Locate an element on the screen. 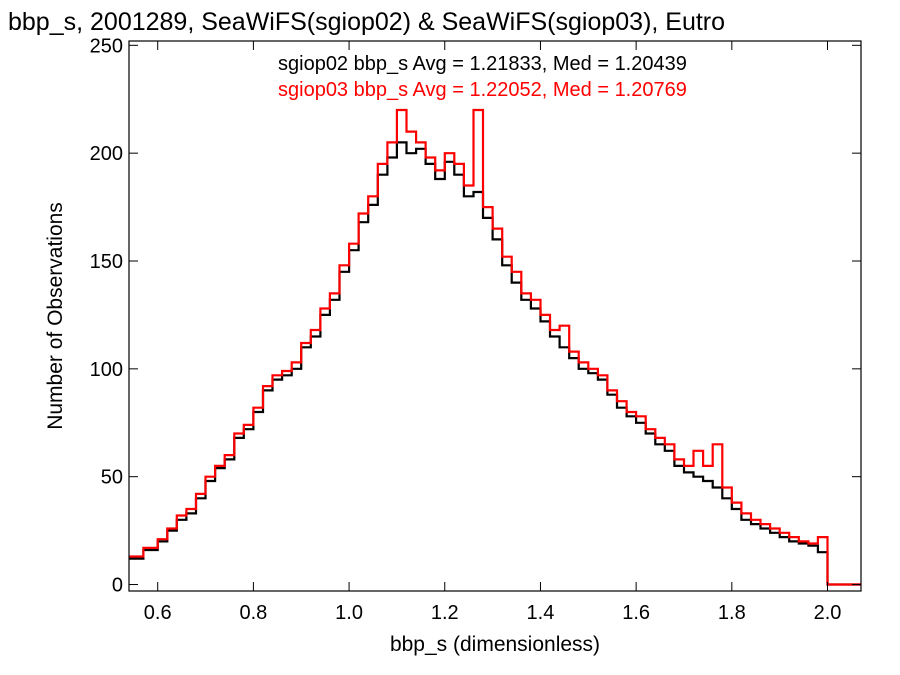 The image size is (900, 675). x-tick-label: 0.6 is located at coordinates (158, 613).